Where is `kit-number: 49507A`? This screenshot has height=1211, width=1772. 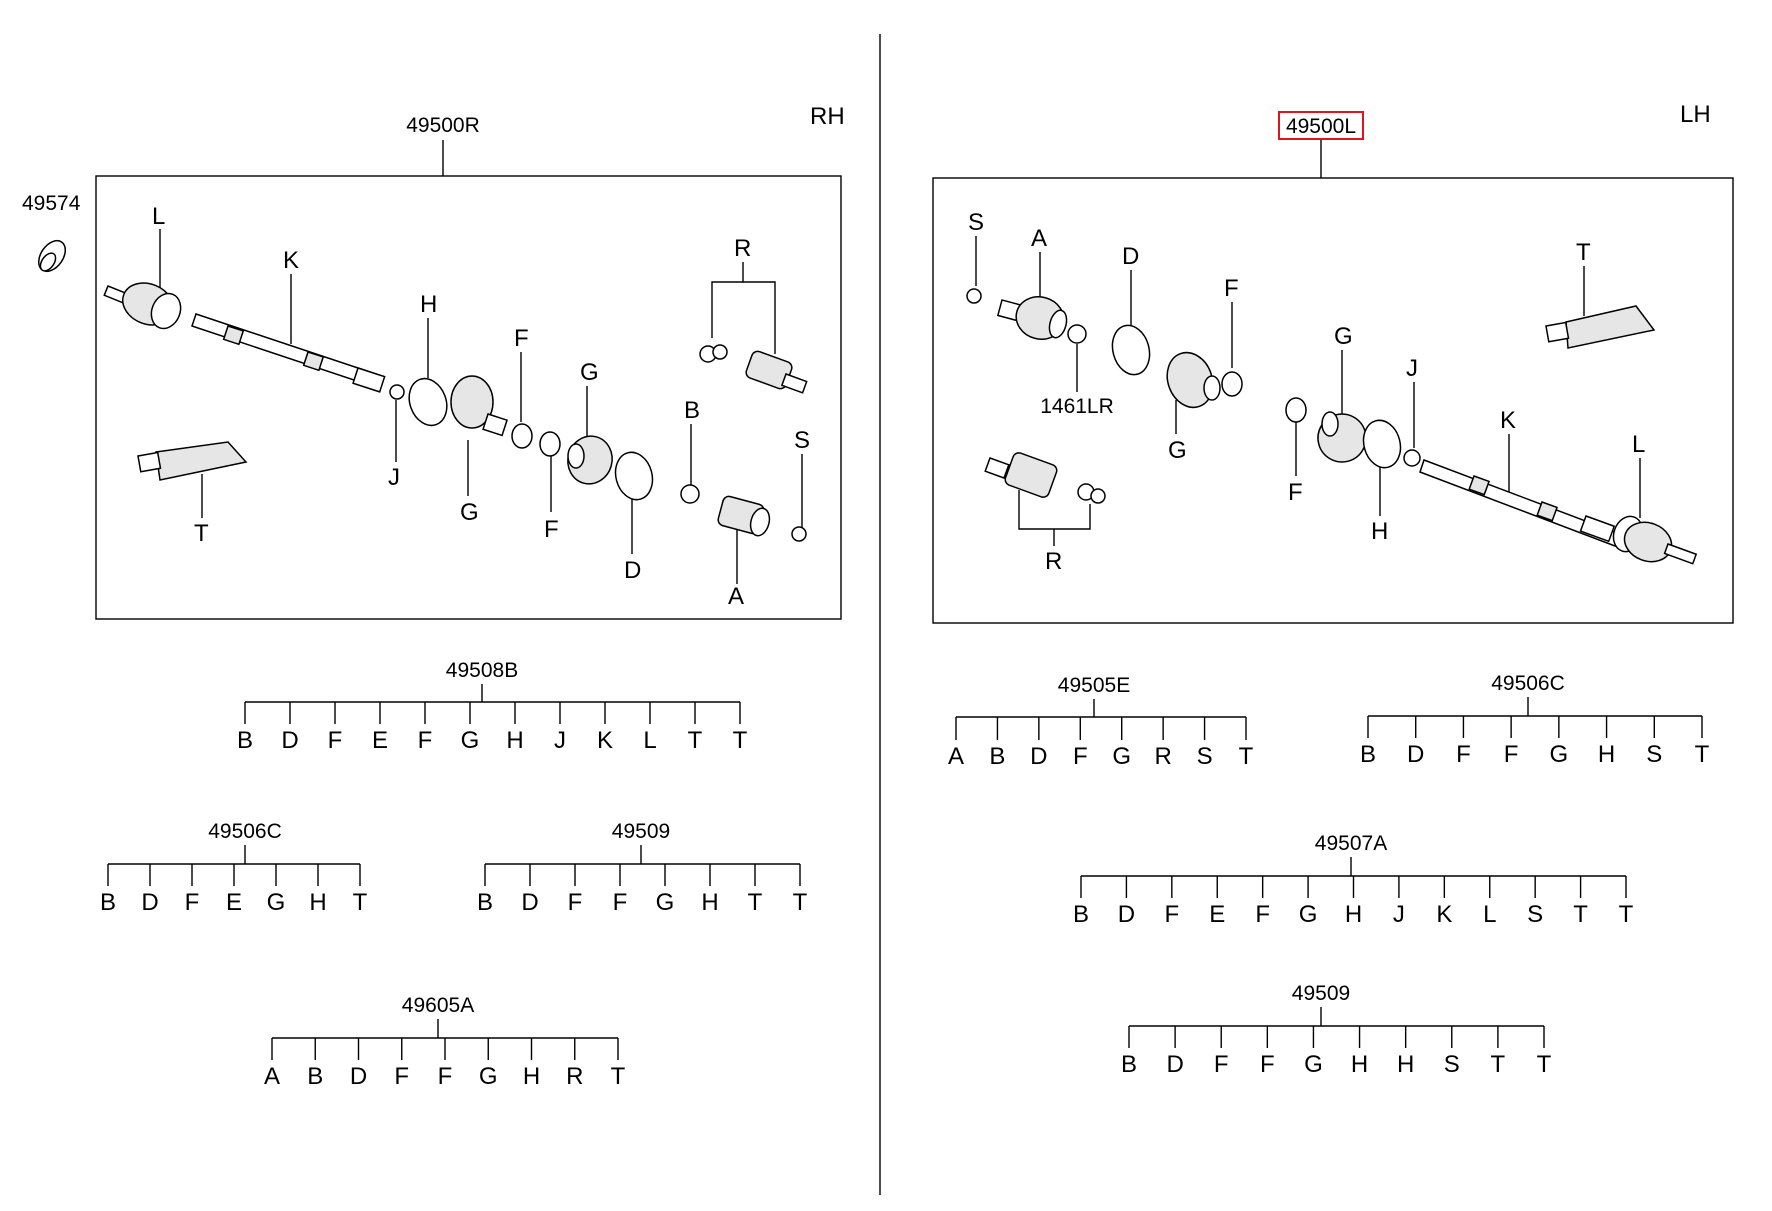 kit-number: 49507A is located at coordinates (1351, 843).